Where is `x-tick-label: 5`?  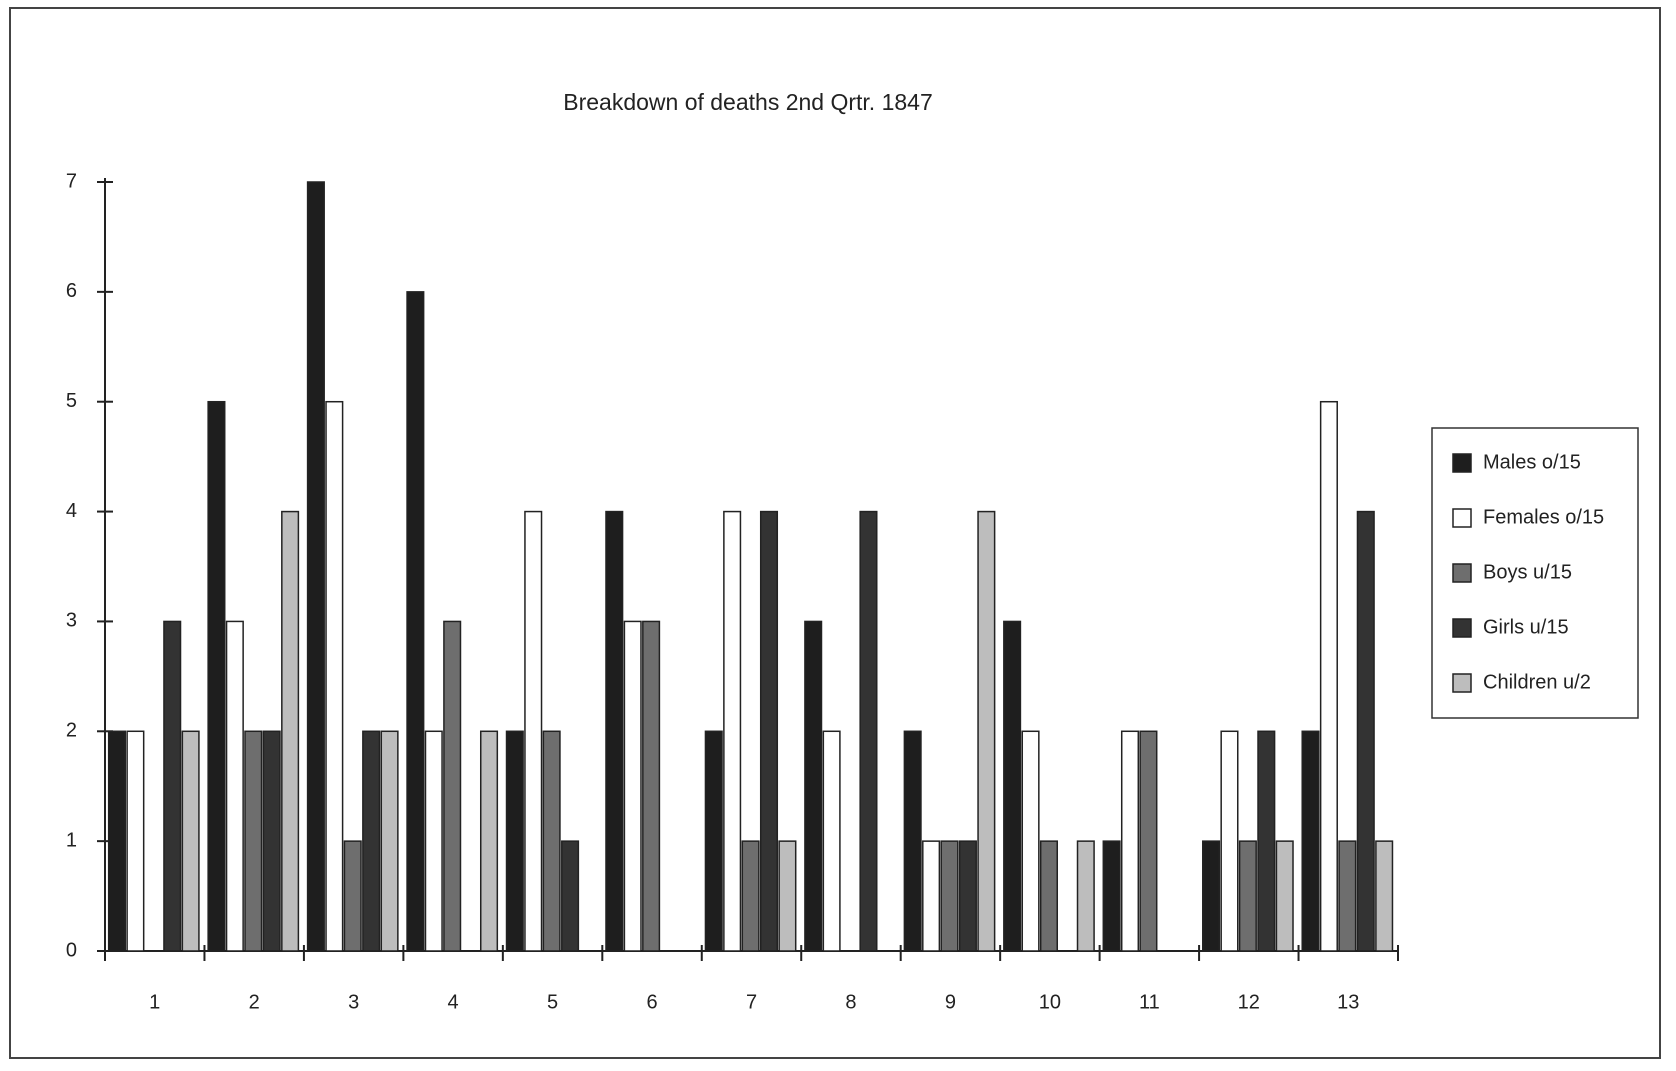
x-tick-label: 5 is located at coordinates (552, 1002).